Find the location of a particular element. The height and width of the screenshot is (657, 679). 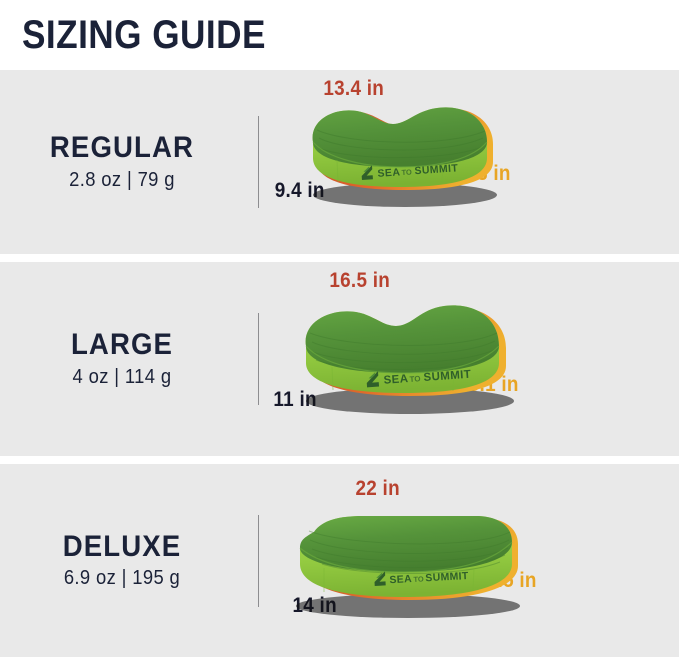

pillow-image-regular: SEA TO SUMMIT is located at coordinates (408, 152).